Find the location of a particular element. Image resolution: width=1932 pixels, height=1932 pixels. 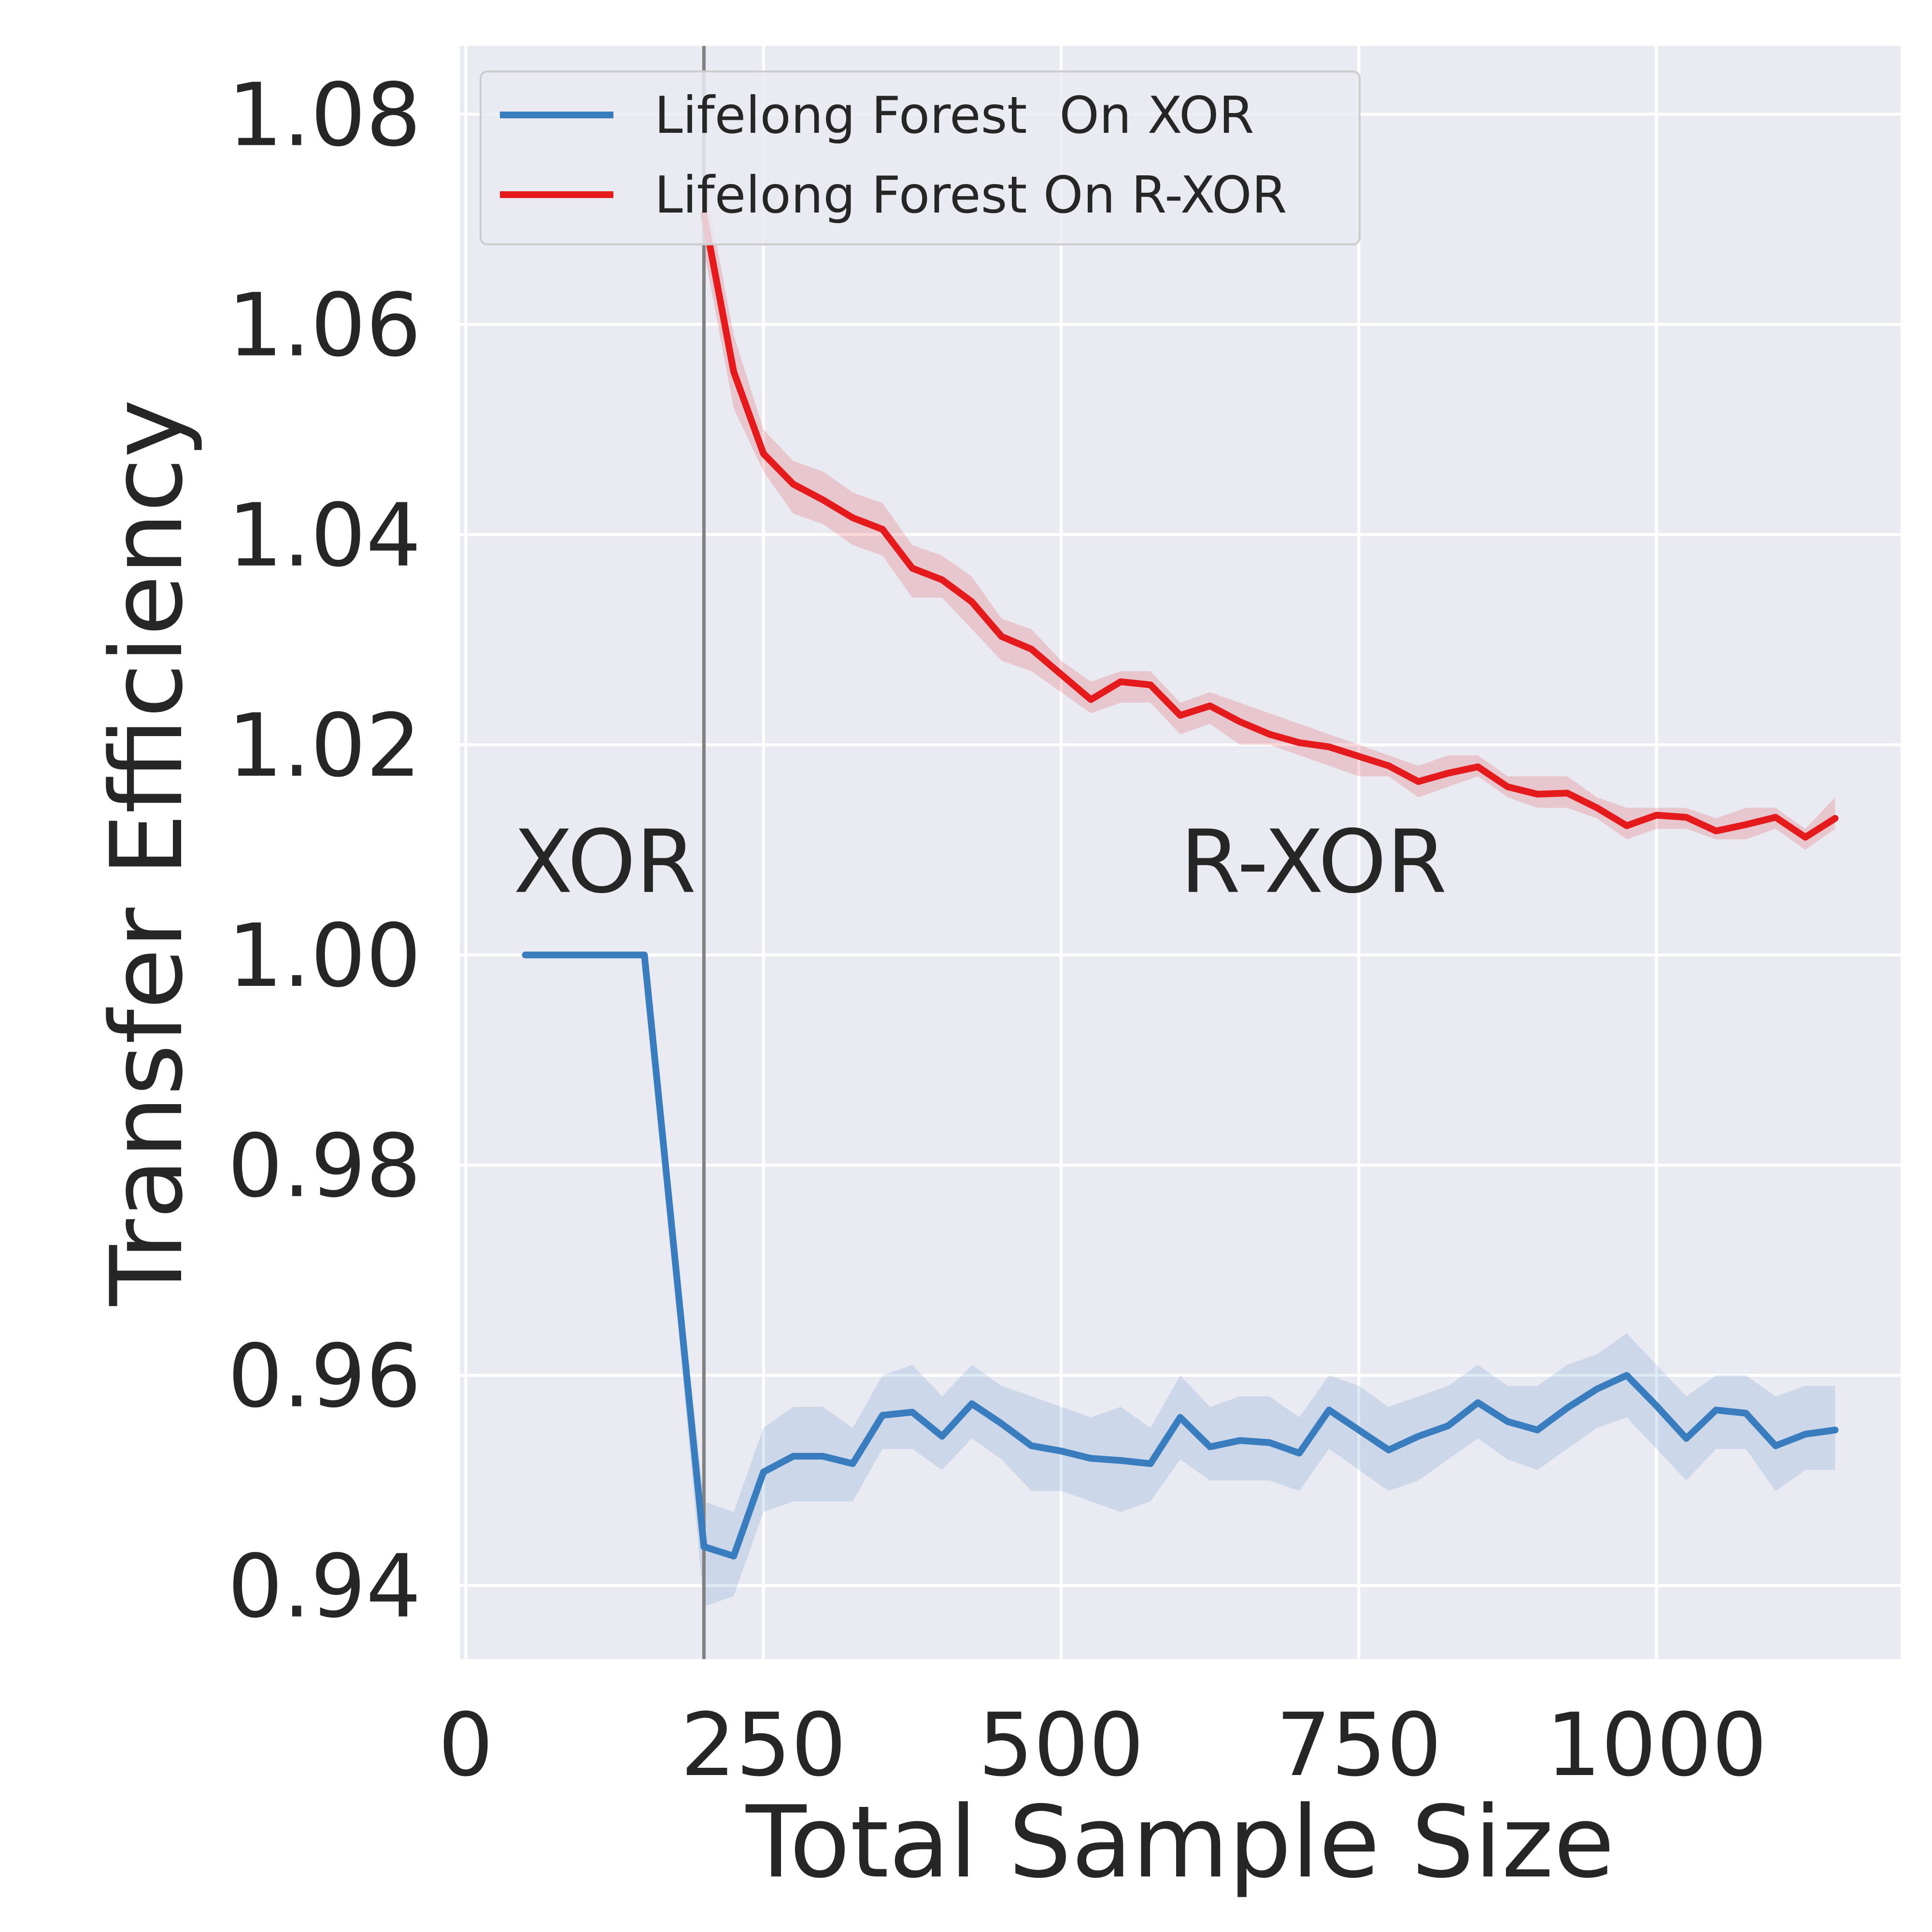

legend-box is located at coordinates (920, 158).